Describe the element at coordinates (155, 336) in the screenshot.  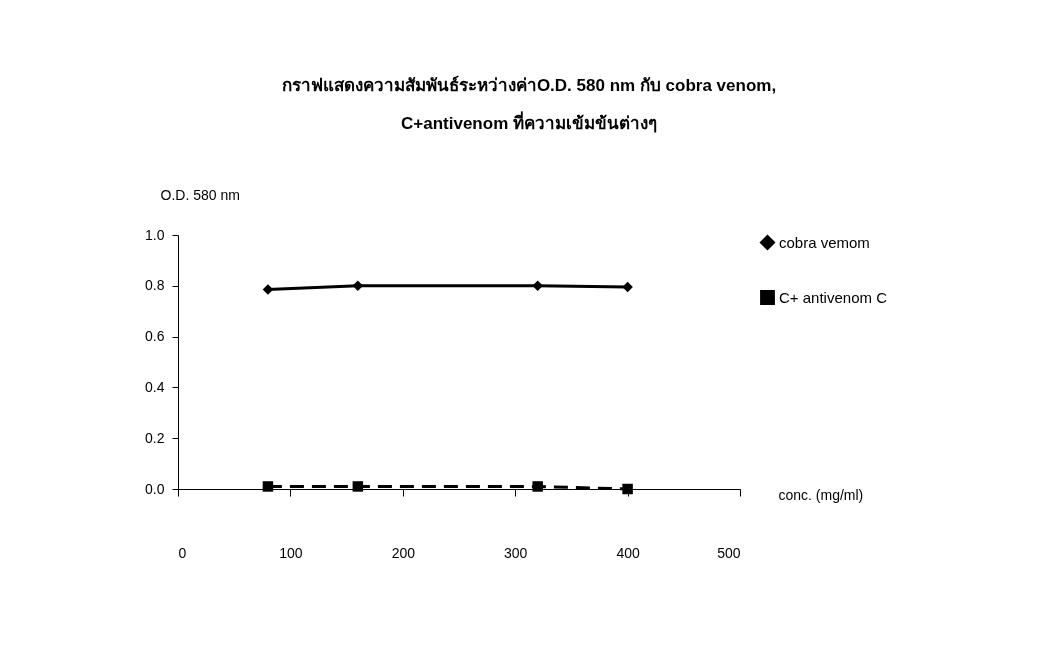
I see `y-tick-label: 0.6` at that location.